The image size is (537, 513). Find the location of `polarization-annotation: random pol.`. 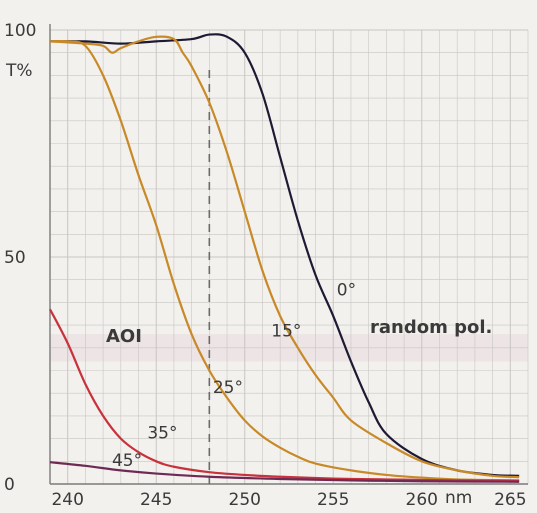

polarization-annotation: random pol. is located at coordinates (431, 327).